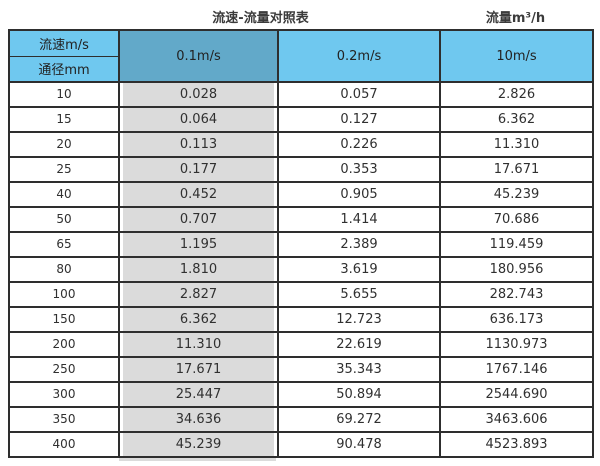  Describe the element at coordinates (516, 94) in the screenshot. I see `value-cell-10: 2.826` at that location.